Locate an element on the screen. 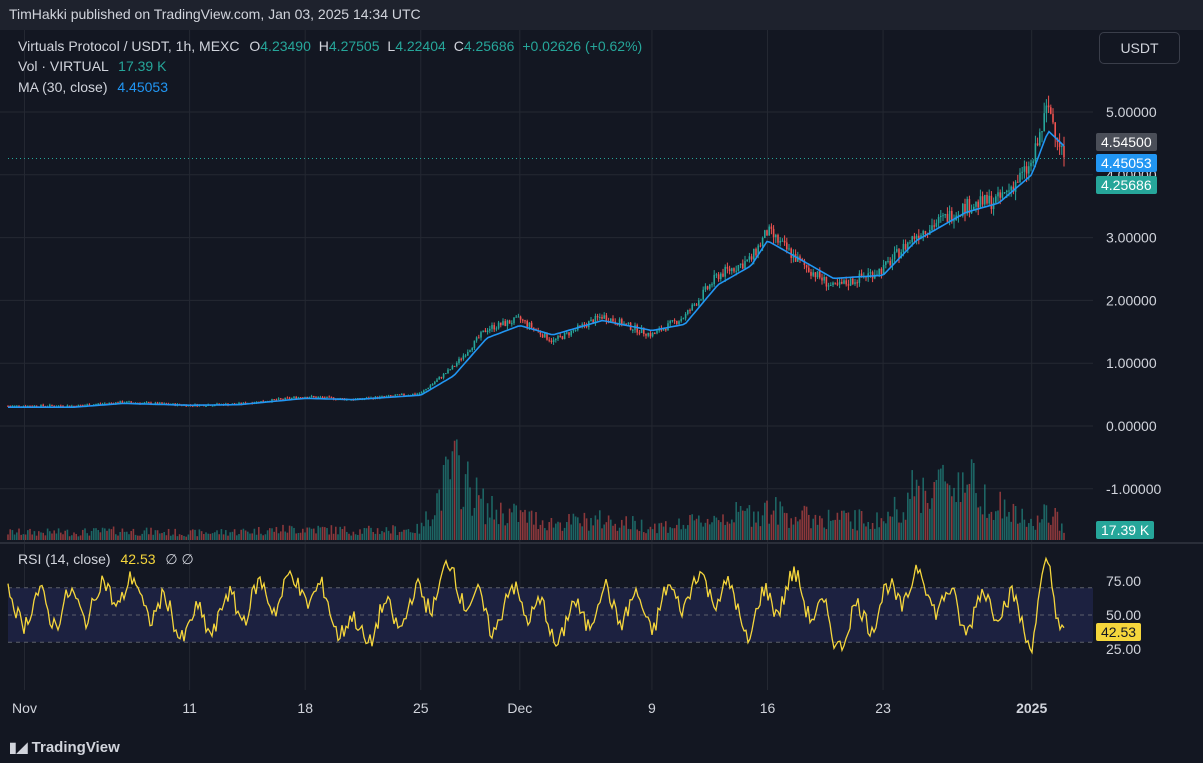  volume-legend: Vol · VIRTUAL 17.39 K is located at coordinates (92, 66).